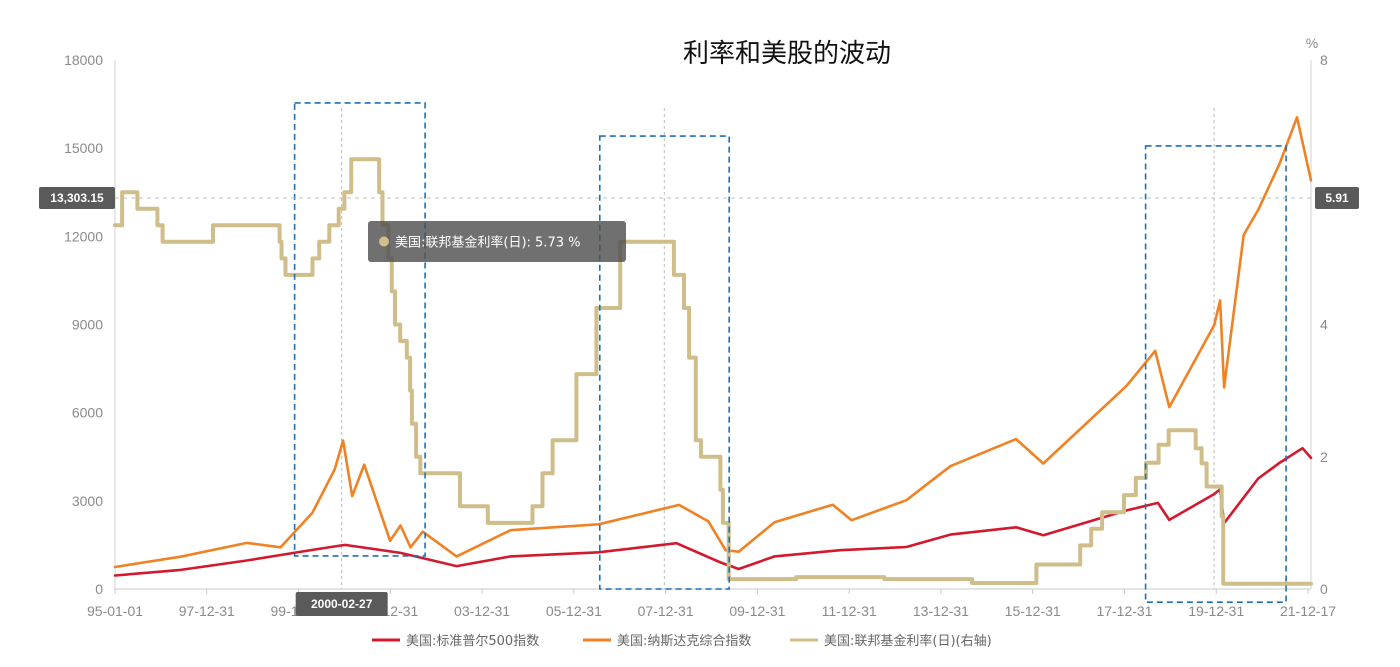 This screenshot has width=1400, height=667. I want to click on x-tick-label: 09-12-31, so click(757, 611).